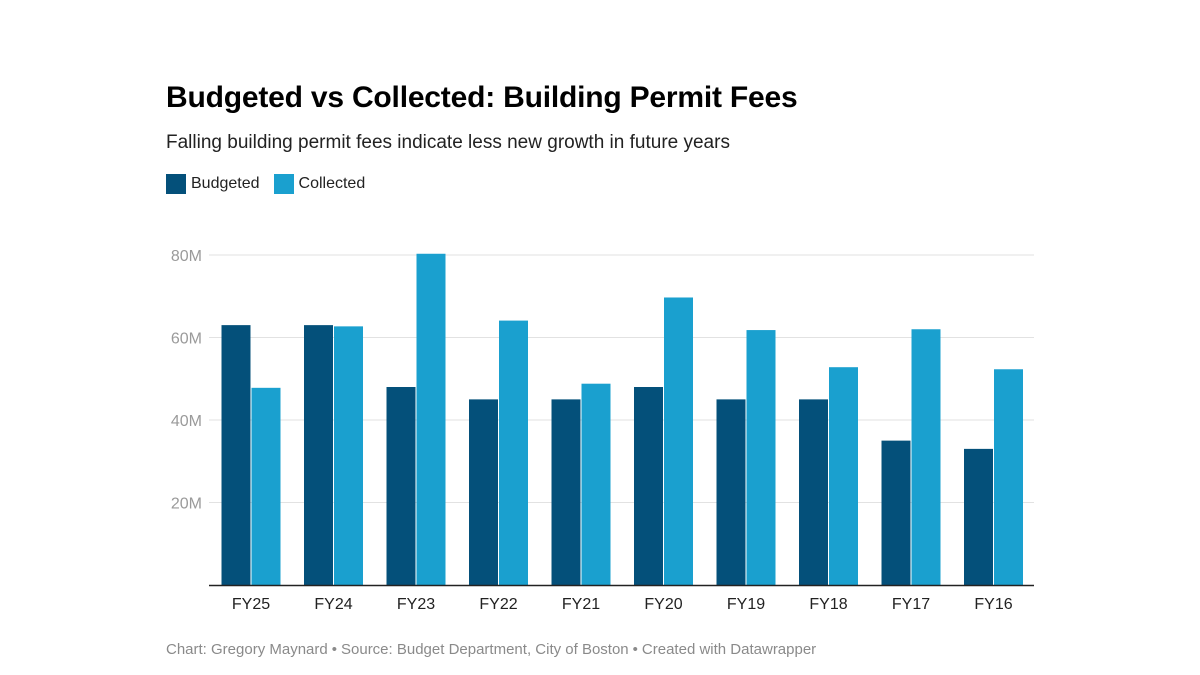 This screenshot has width=1200, height=675. Describe the element at coordinates (596, 484) in the screenshot. I see `bar-collected-fy21` at that location.